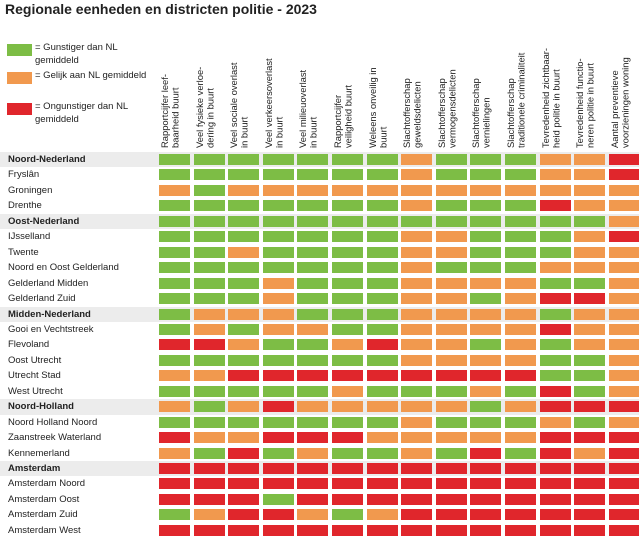  What do you see at coordinates (41, 407) in the screenshot?
I see `row-label: Noord-Holland` at bounding box center [41, 407].